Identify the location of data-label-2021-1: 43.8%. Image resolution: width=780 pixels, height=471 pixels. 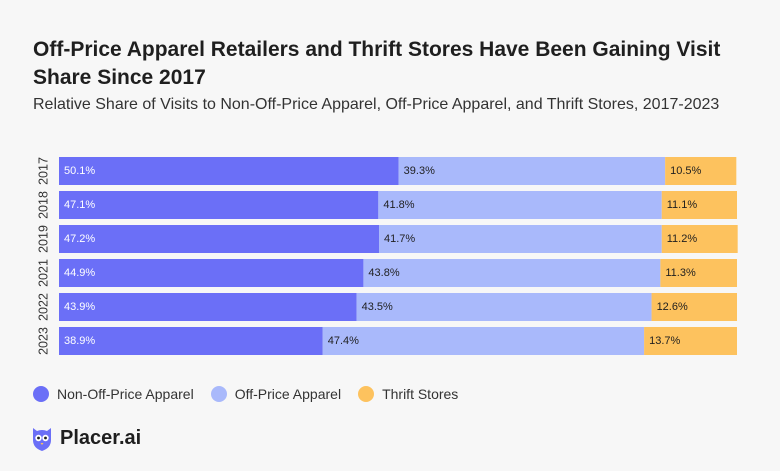
(383, 273).